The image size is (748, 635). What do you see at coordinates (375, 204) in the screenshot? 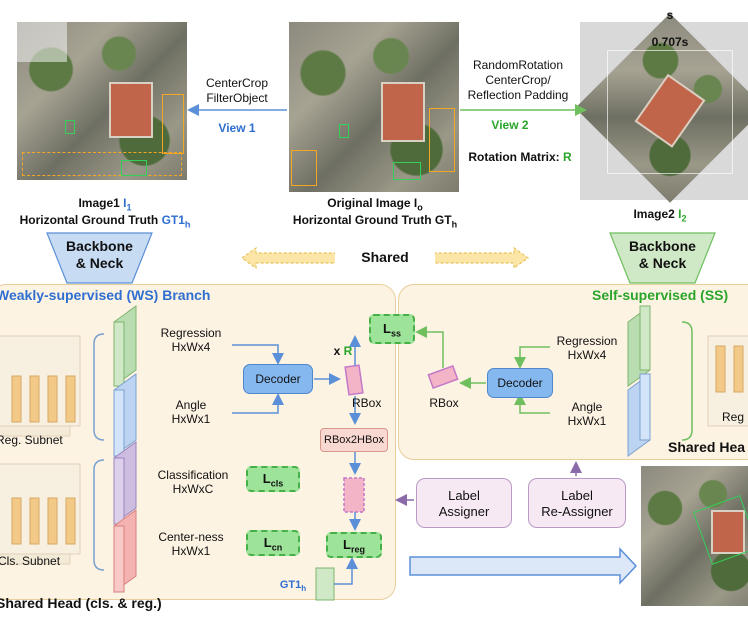
I see `original-image-caption: Original Image Io` at bounding box center [375, 204].